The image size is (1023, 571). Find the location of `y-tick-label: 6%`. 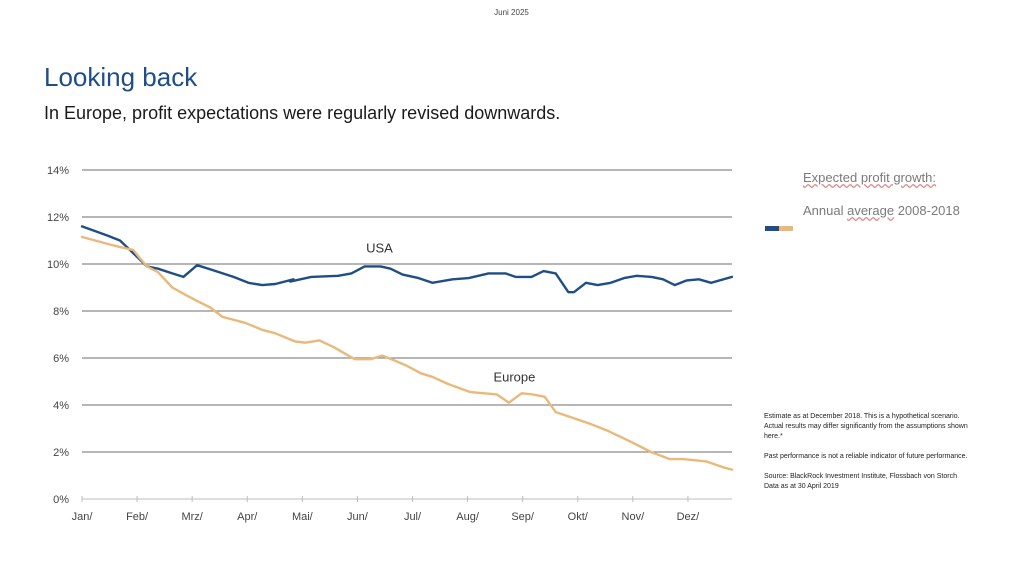

y-tick-label: 6% is located at coordinates (61, 359).